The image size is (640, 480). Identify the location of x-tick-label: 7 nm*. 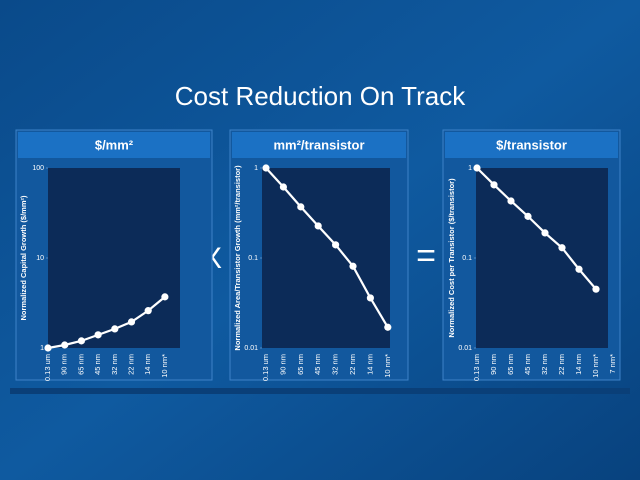
(612, 364).